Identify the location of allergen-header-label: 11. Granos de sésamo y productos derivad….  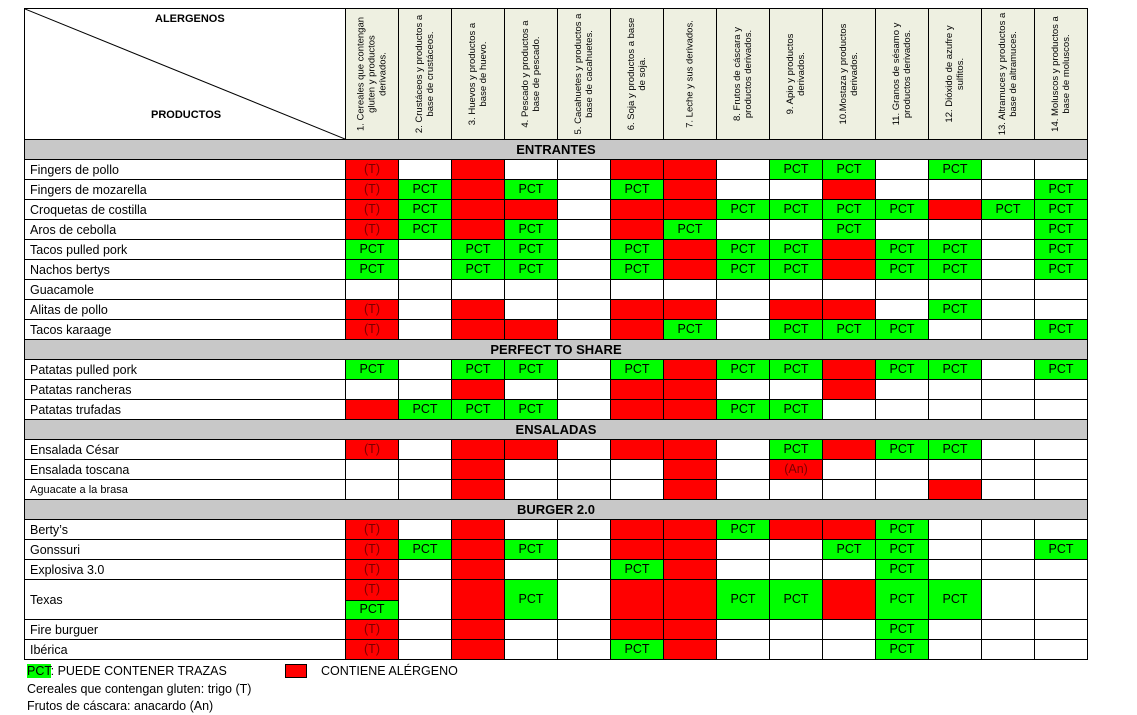
(902, 74).